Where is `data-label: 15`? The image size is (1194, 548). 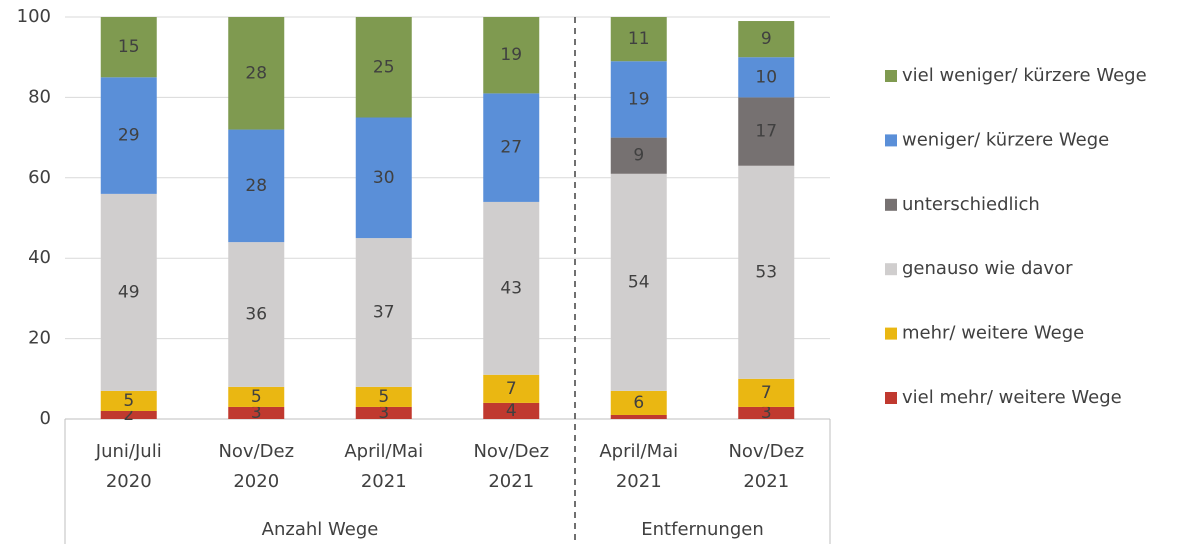 data-label: 15 is located at coordinates (129, 47).